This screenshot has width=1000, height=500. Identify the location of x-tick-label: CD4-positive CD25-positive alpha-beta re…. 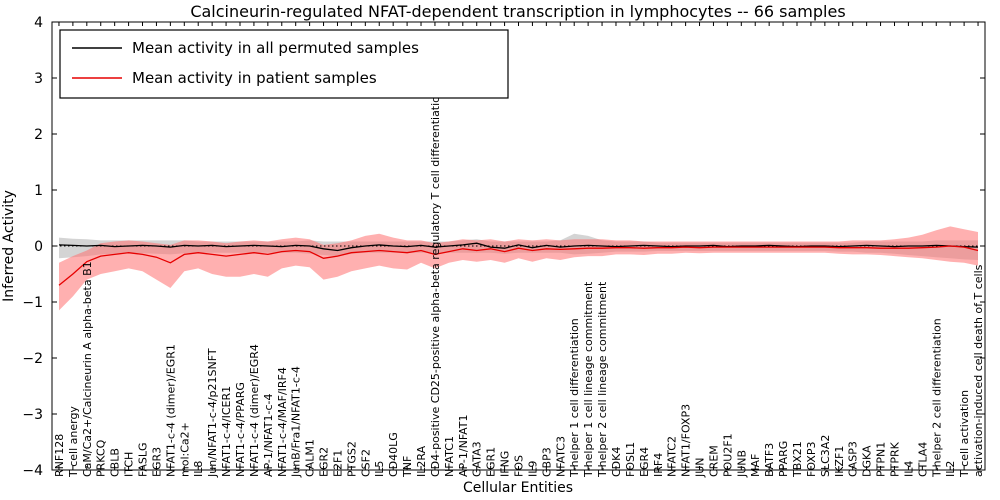
(435, 283).